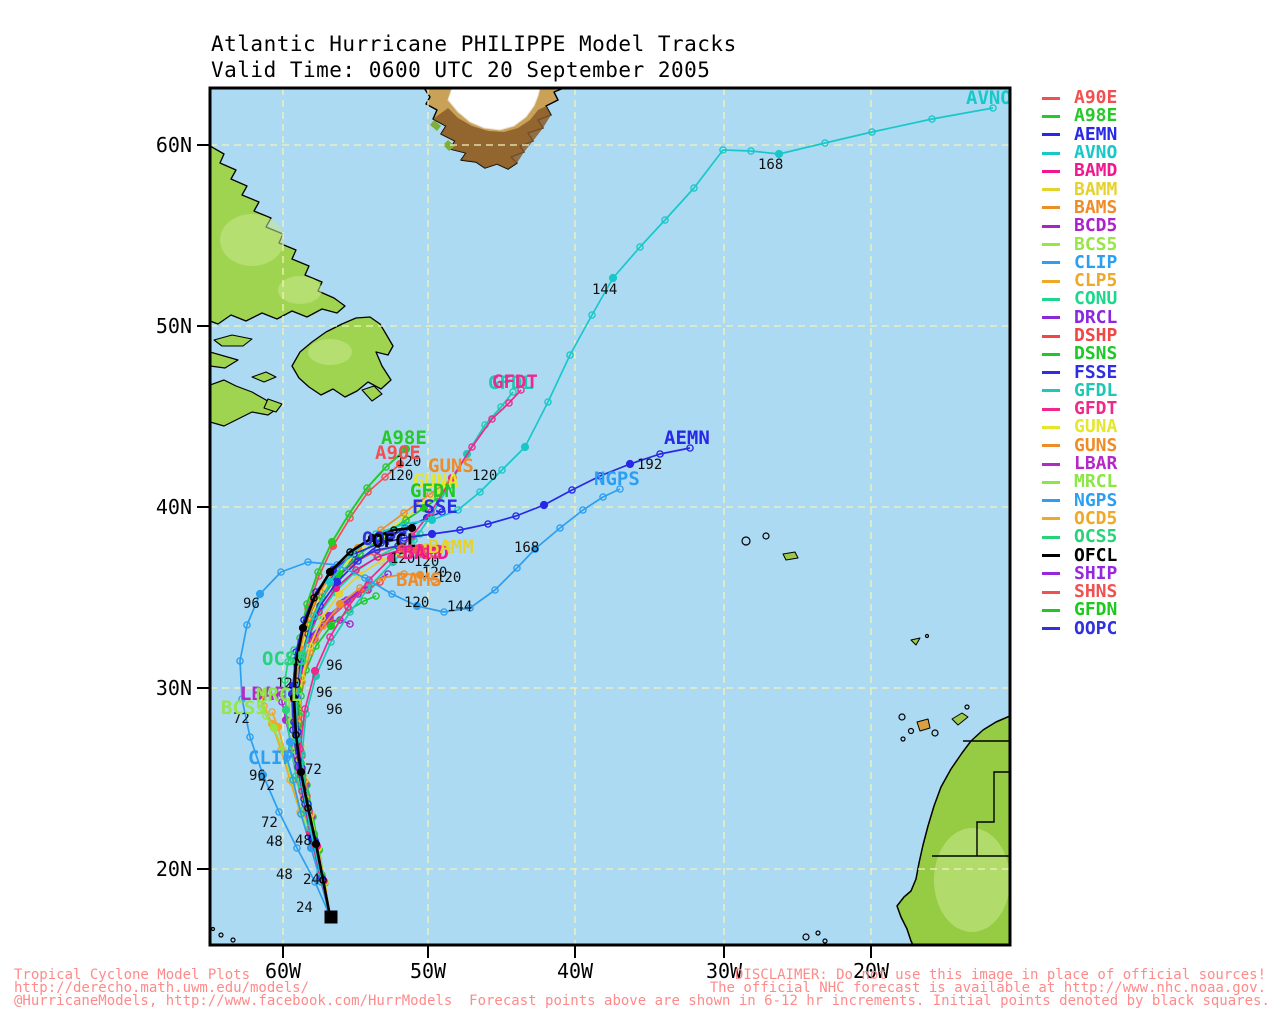 The height and width of the screenshot is (1024, 1280). Describe the element at coordinates (1096, 226) in the screenshot. I see `legend-label: BCD5` at that location.